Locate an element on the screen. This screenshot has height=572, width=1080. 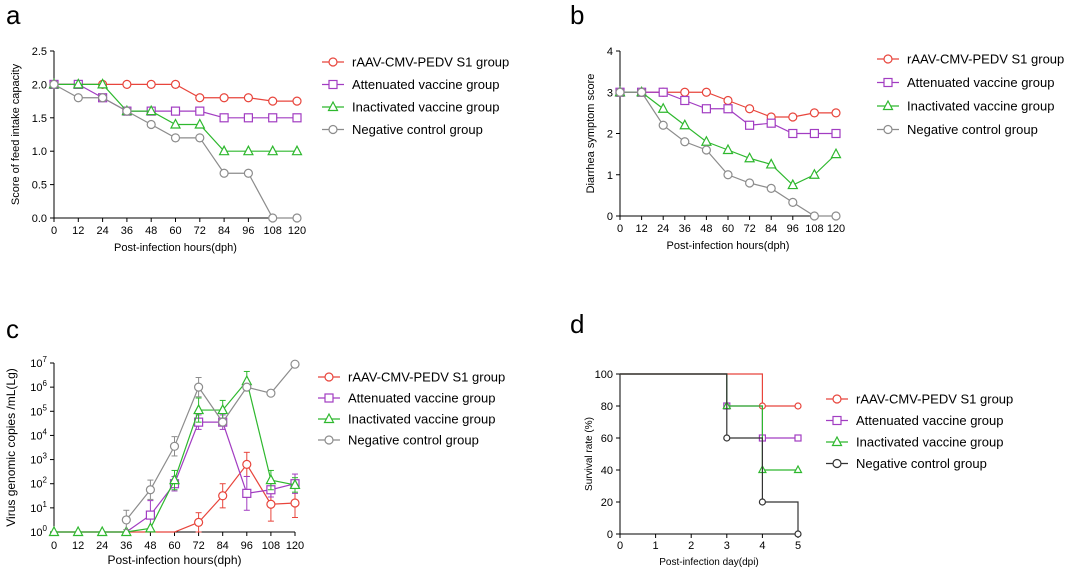
x-axis-title: Post-infection hours(dph) is located at coordinates (174, 560).